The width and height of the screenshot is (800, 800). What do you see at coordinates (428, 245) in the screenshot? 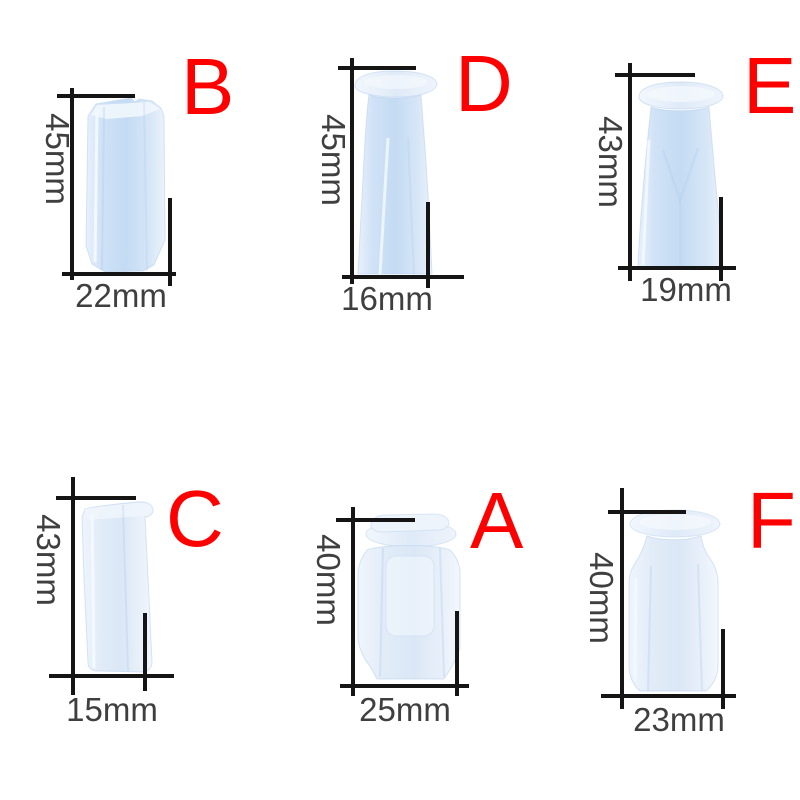
I see `width-right-tick-d` at bounding box center [428, 245].